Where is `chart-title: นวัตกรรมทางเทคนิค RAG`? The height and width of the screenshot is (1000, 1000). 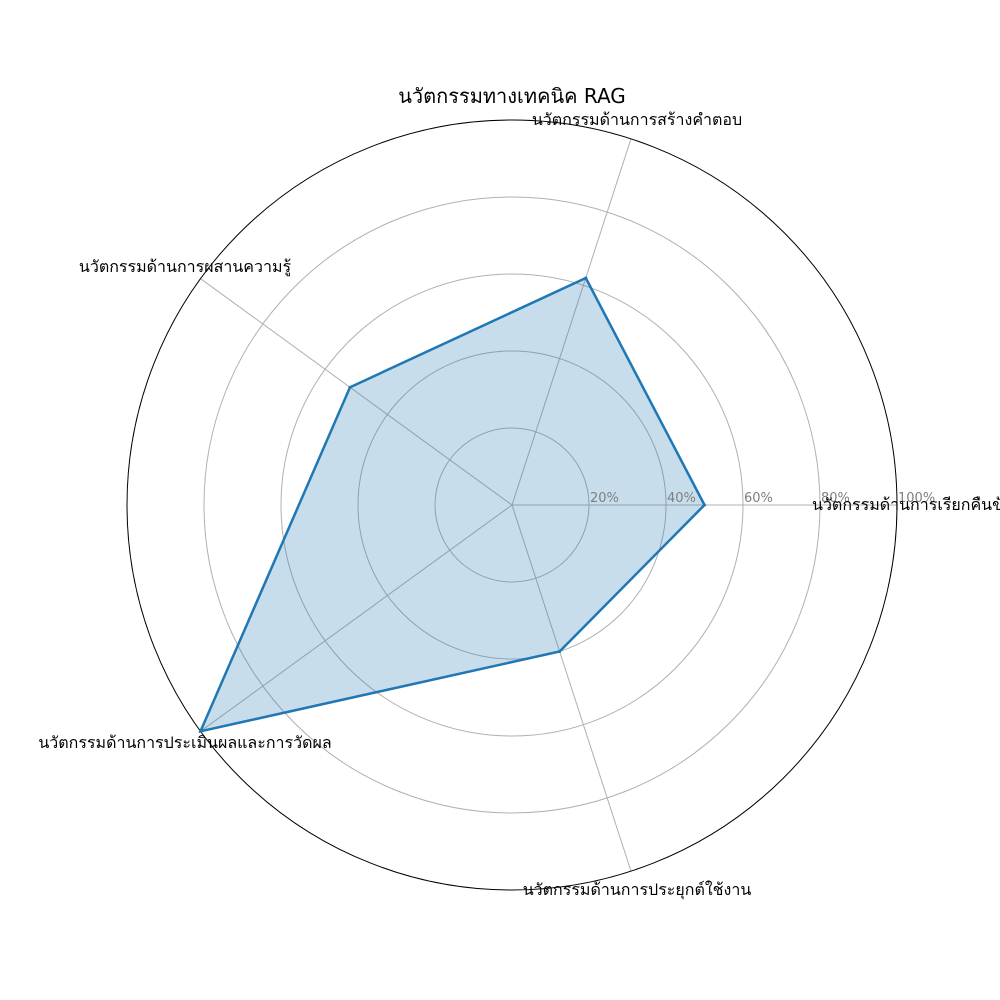 chart-title: นวัตกรรมทางเทคนิค RAG is located at coordinates (512, 96).